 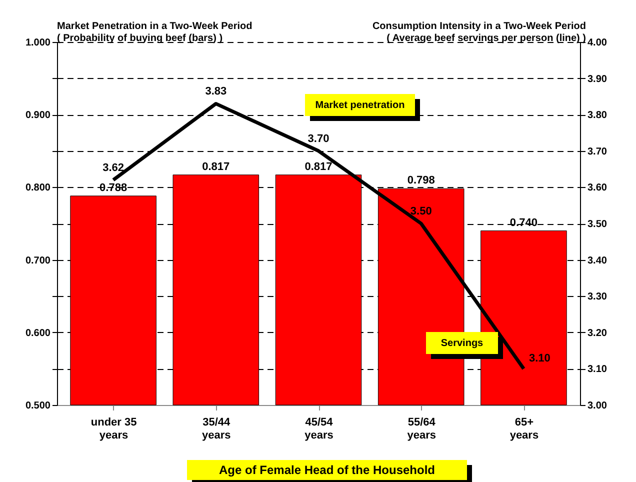 I want to click on x-tick-label: under 35 years, so click(x=113, y=429).